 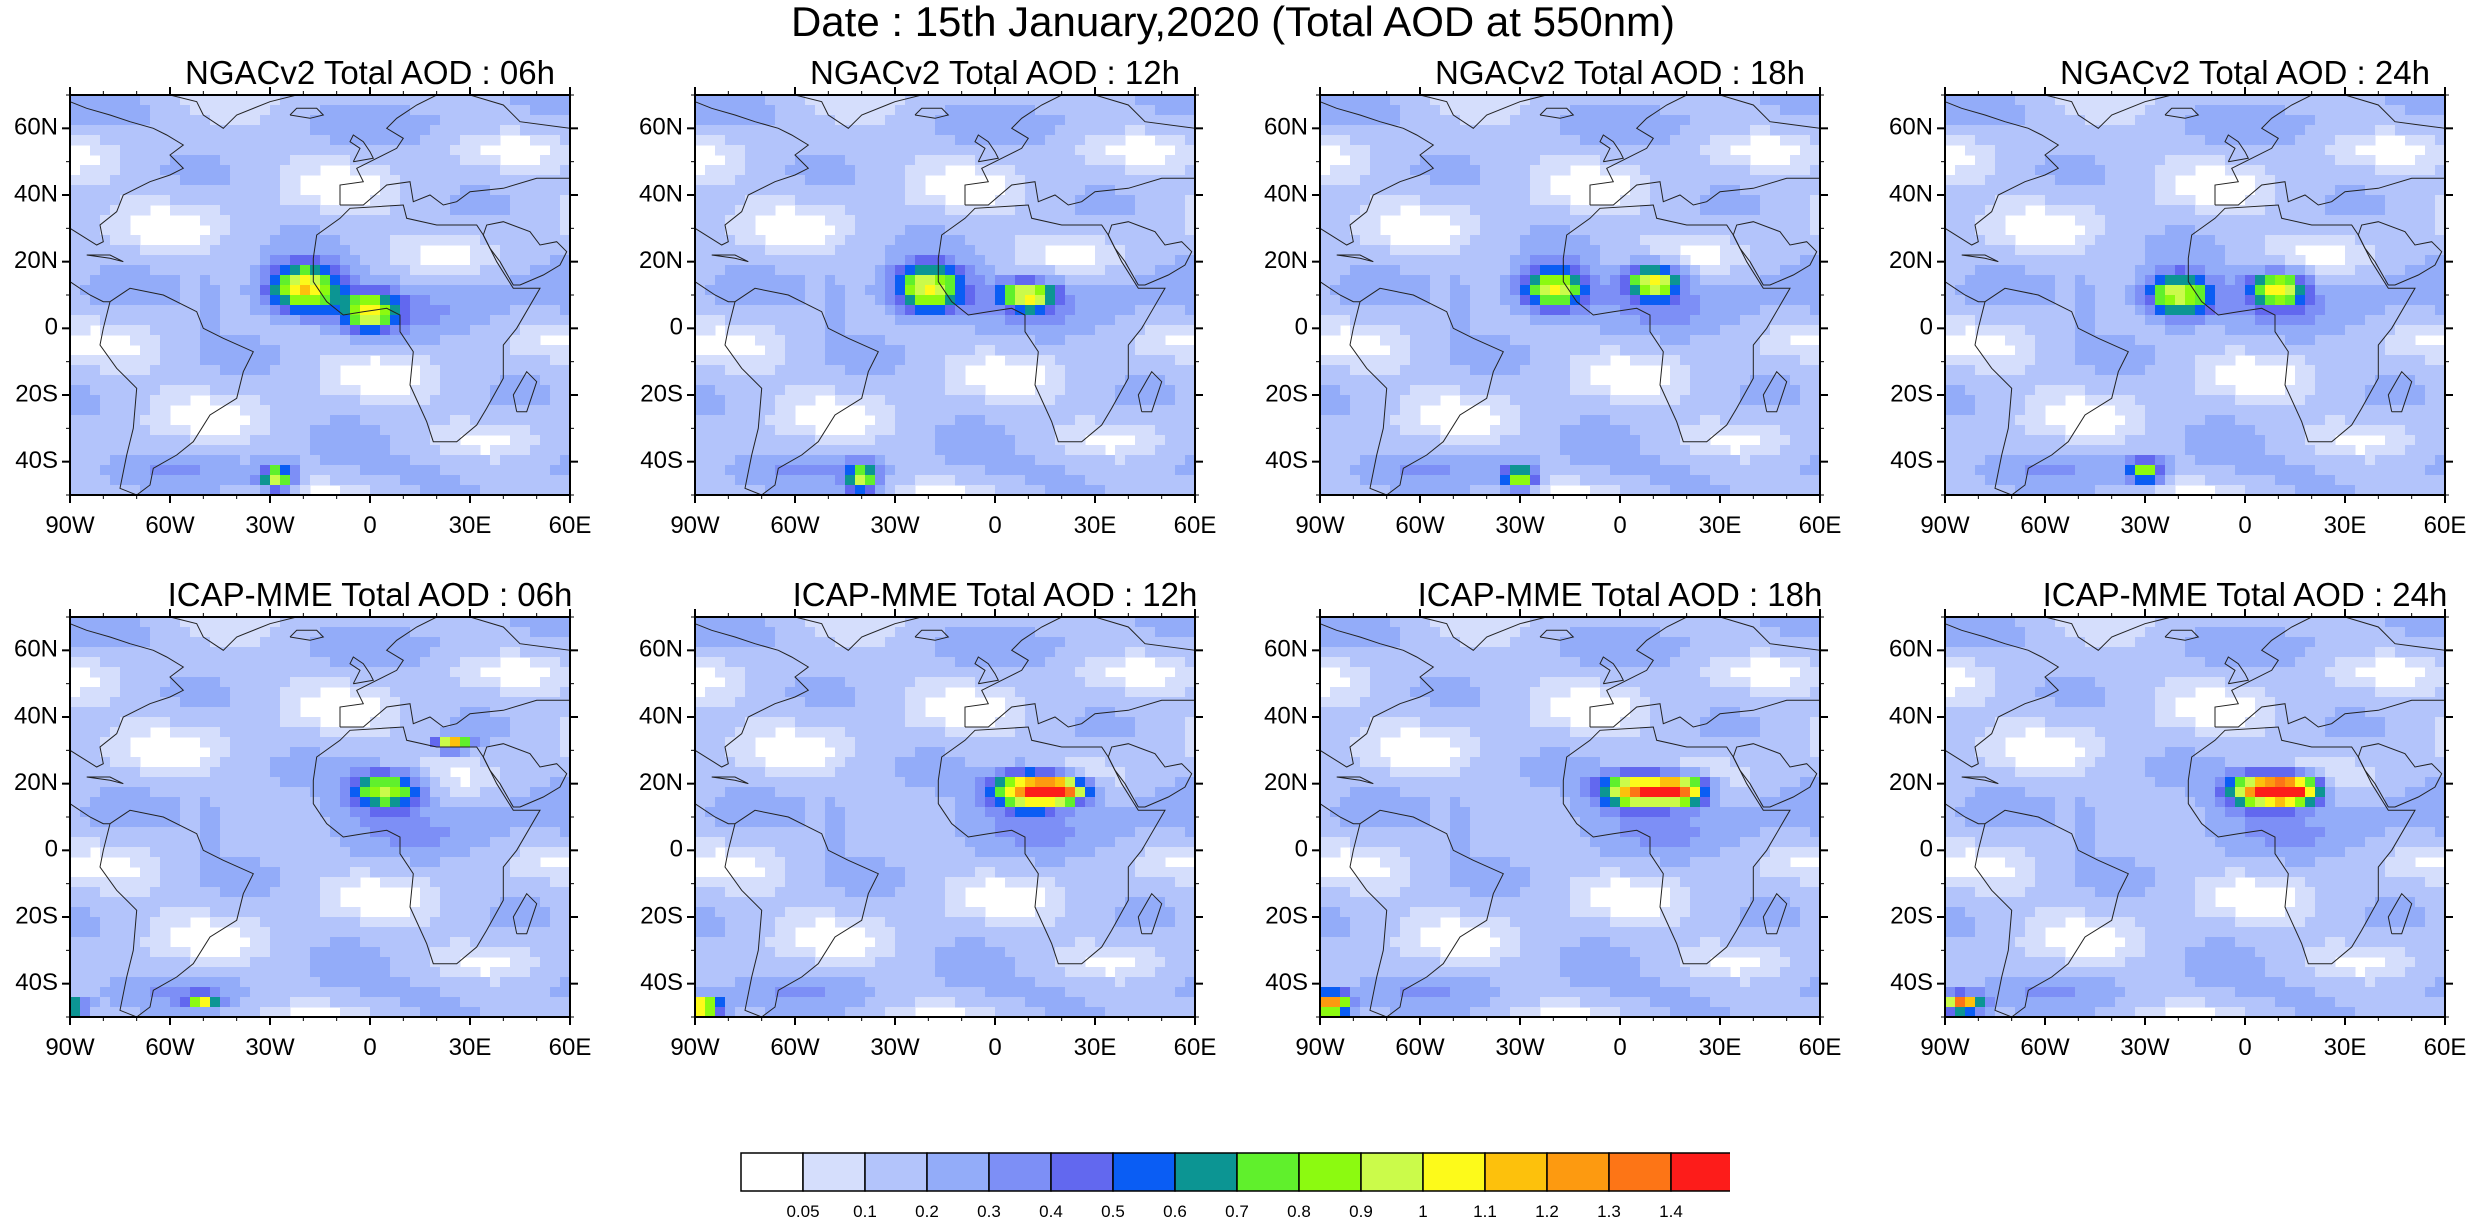 I want to click on colorbar-label: 1, so click(x=1423, y=1211).